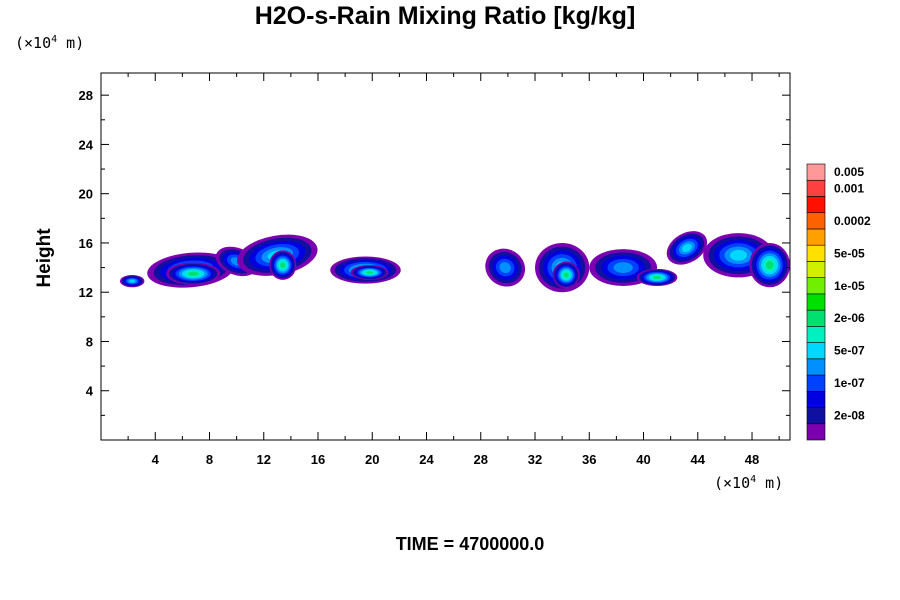  What do you see at coordinates (86, 144) in the screenshot?
I see `y-tick-label: 24` at bounding box center [86, 144].